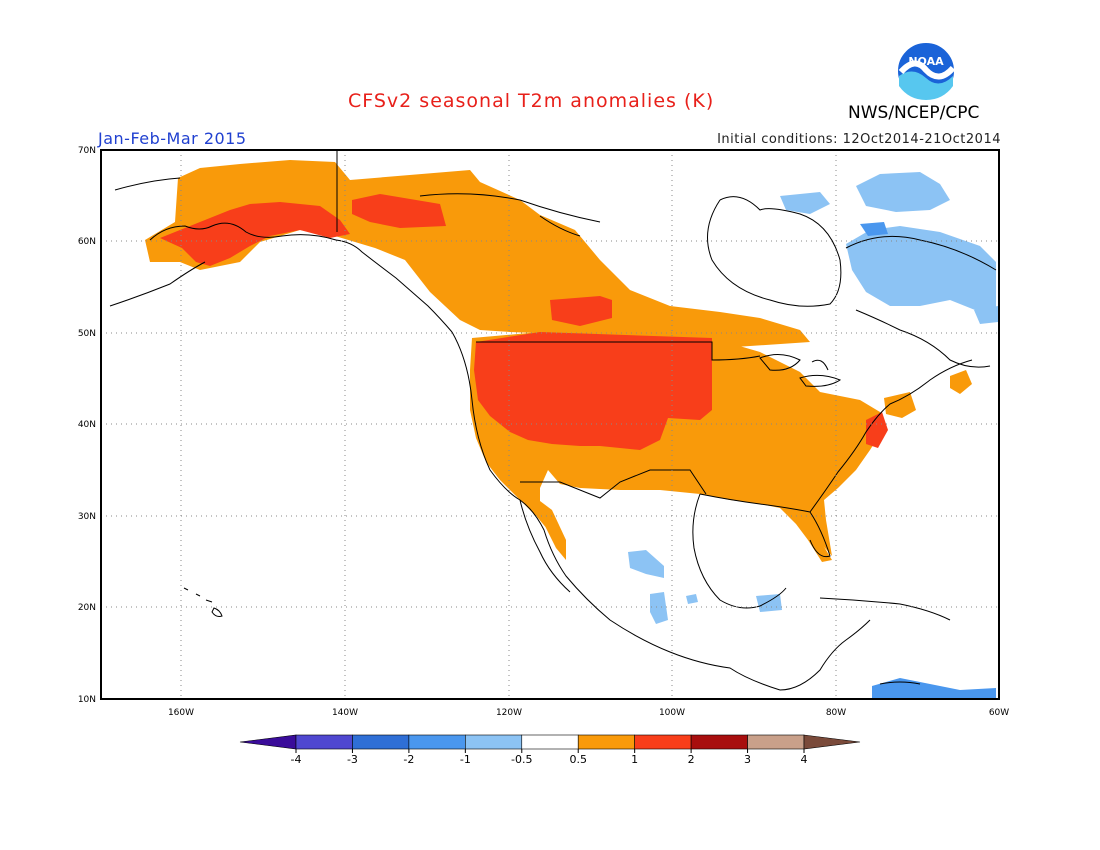 This screenshot has width=1100, height=850. What do you see at coordinates (806, 535) in the screenshot?
I see `anomaly-florida-warm` at bounding box center [806, 535].